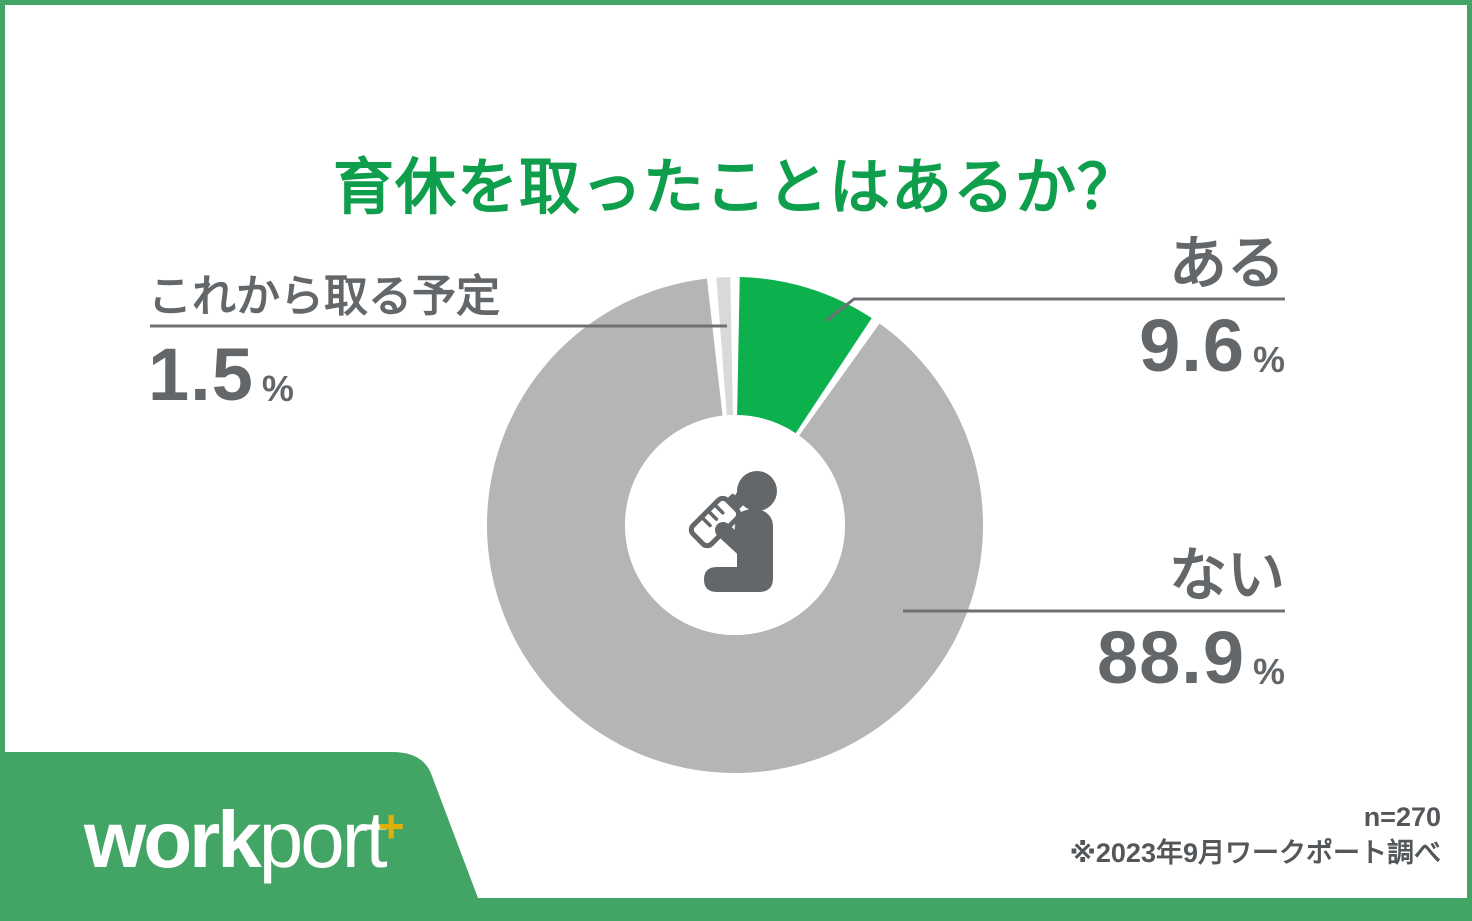 The image size is (1472, 921). What do you see at coordinates (391, 826) in the screenshot?
I see `plus-icon: +` at bounding box center [391, 826].